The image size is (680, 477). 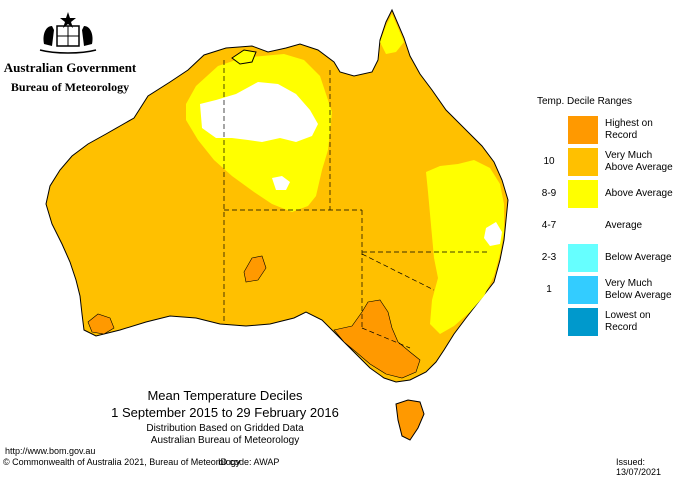 I want to click on highest-record-centre-region, so click(x=255, y=269).